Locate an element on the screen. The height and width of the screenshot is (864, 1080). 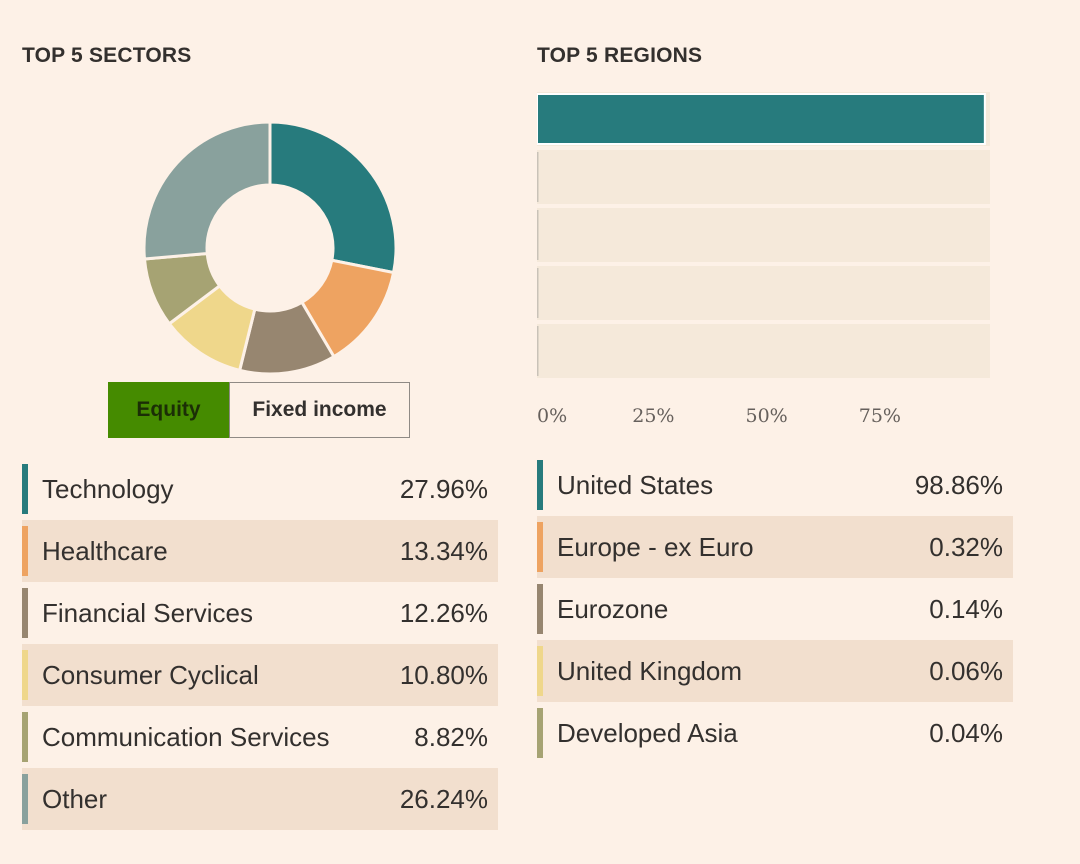
asset-type-toggle: Equity Fixed income is located at coordinates (259, 410).